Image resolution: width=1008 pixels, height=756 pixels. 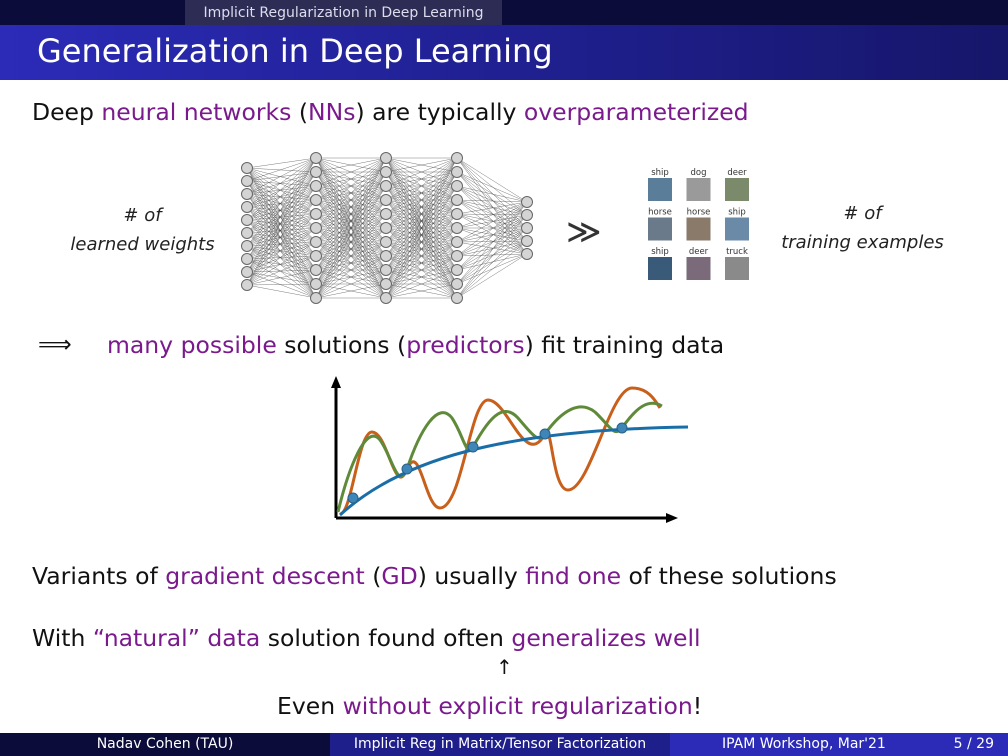 What do you see at coordinates (737, 252) in the screenshot?
I see `image-label: truck` at bounding box center [737, 252].